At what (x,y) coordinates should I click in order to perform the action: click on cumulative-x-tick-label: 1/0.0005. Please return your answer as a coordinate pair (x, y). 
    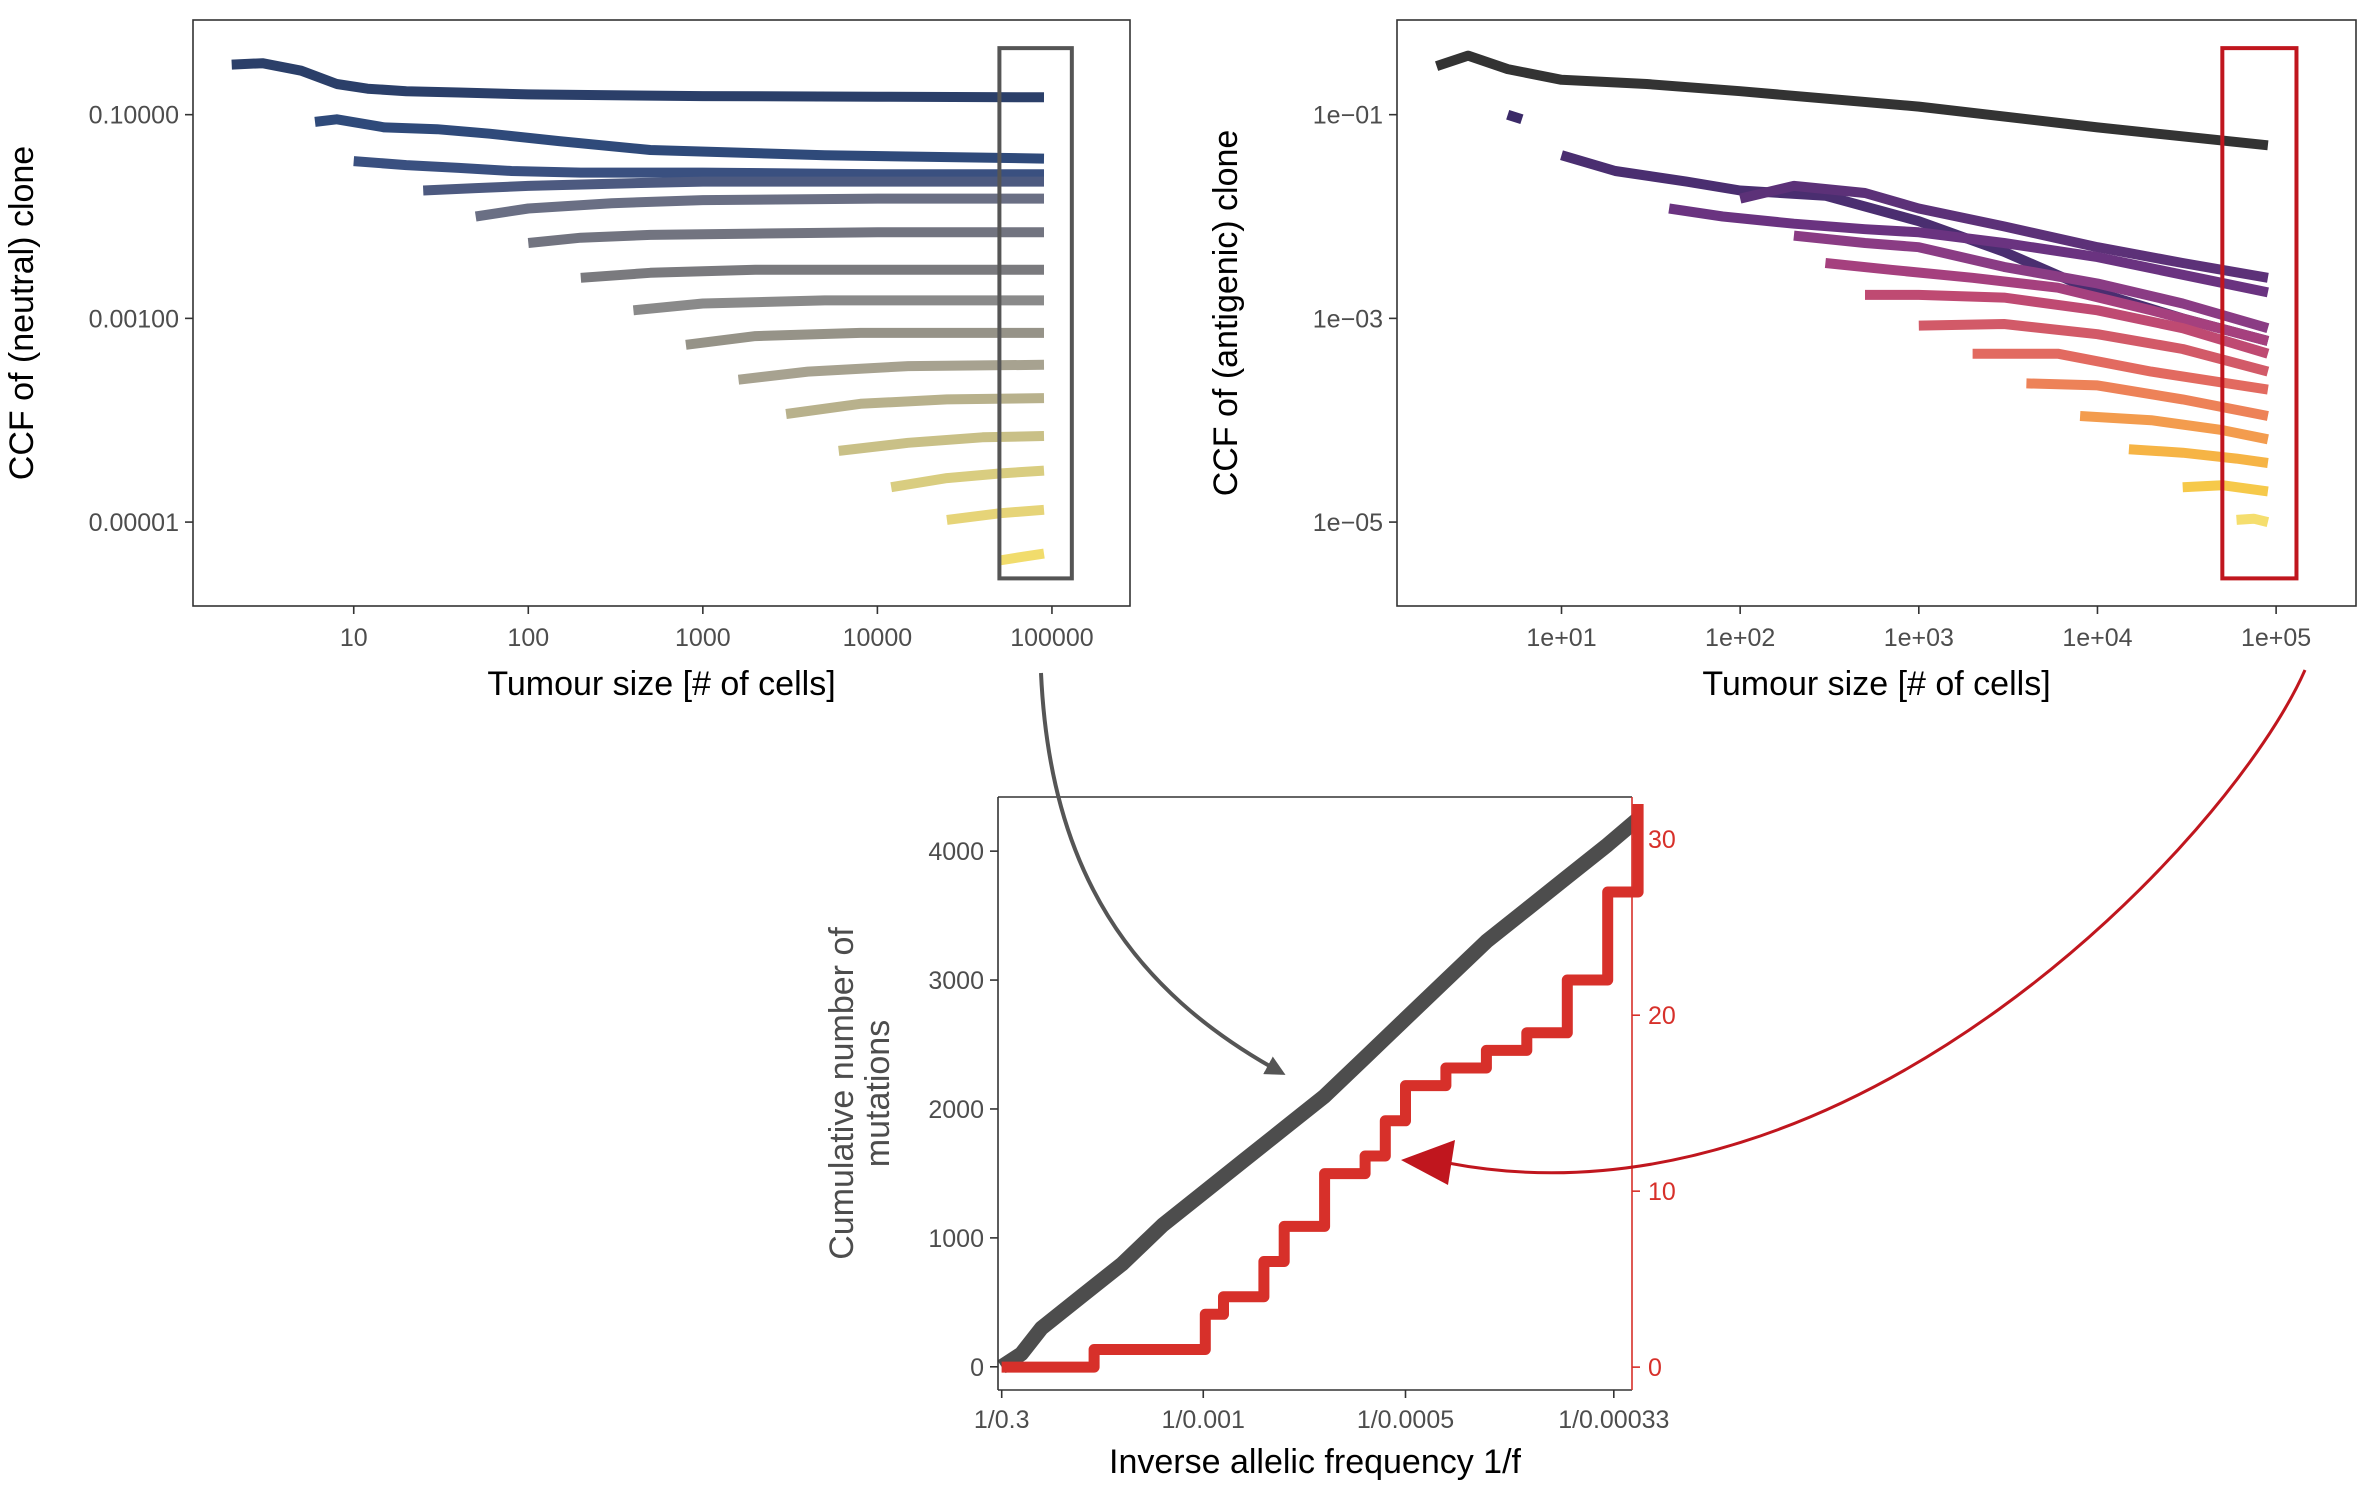
    Looking at the image, I should click on (1405, 1420).